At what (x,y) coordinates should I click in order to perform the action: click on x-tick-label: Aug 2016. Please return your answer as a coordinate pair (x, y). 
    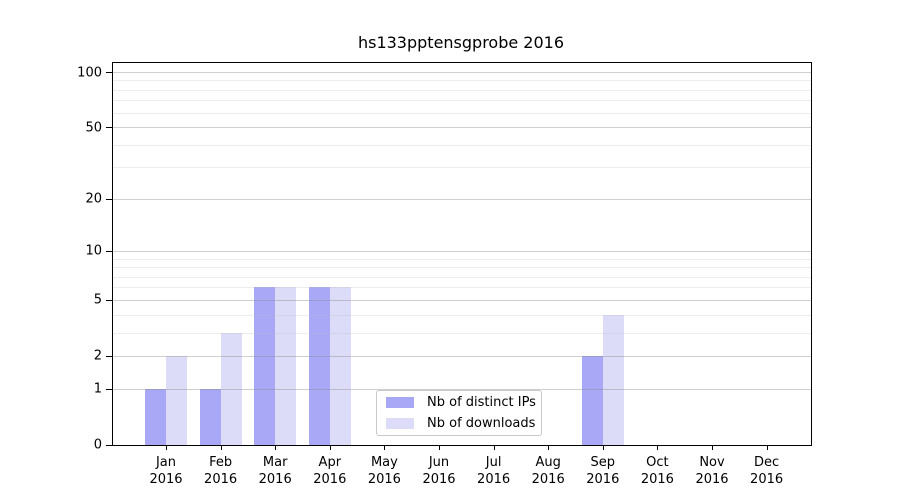
    Looking at the image, I should click on (548, 471).